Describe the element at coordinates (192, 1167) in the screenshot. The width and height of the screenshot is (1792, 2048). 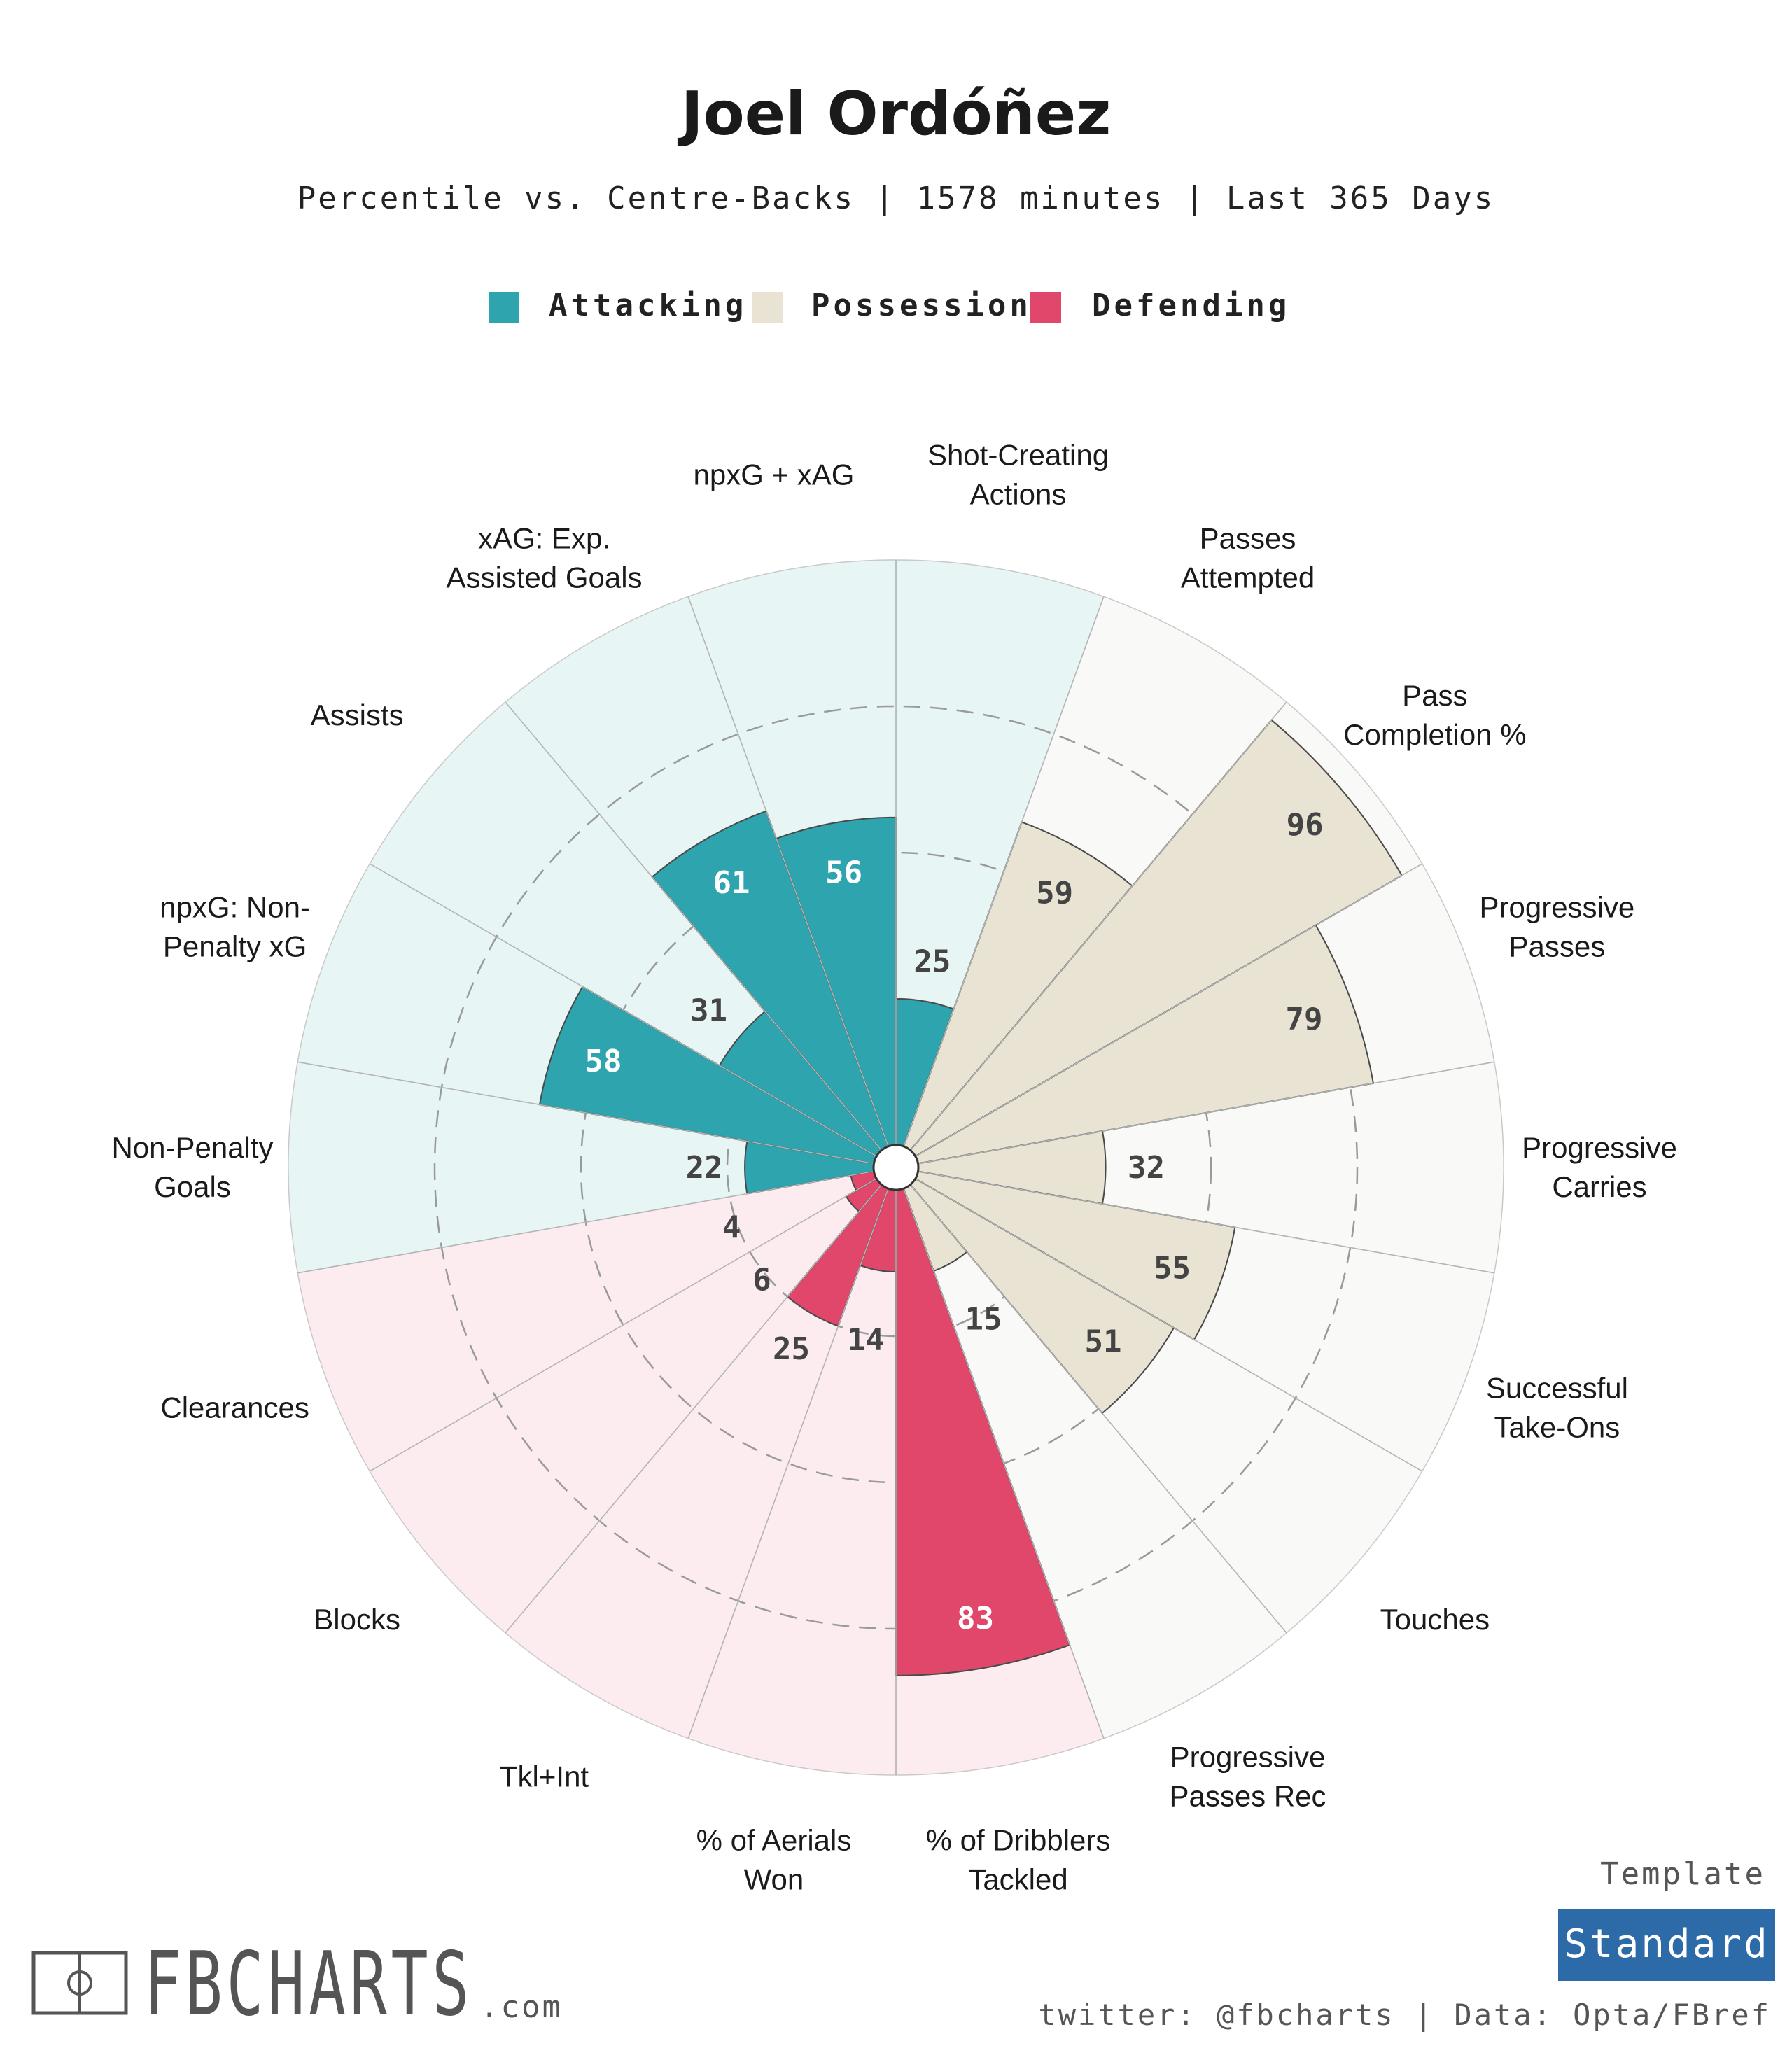
I see `category-label: Non-Penalty Goals` at that location.